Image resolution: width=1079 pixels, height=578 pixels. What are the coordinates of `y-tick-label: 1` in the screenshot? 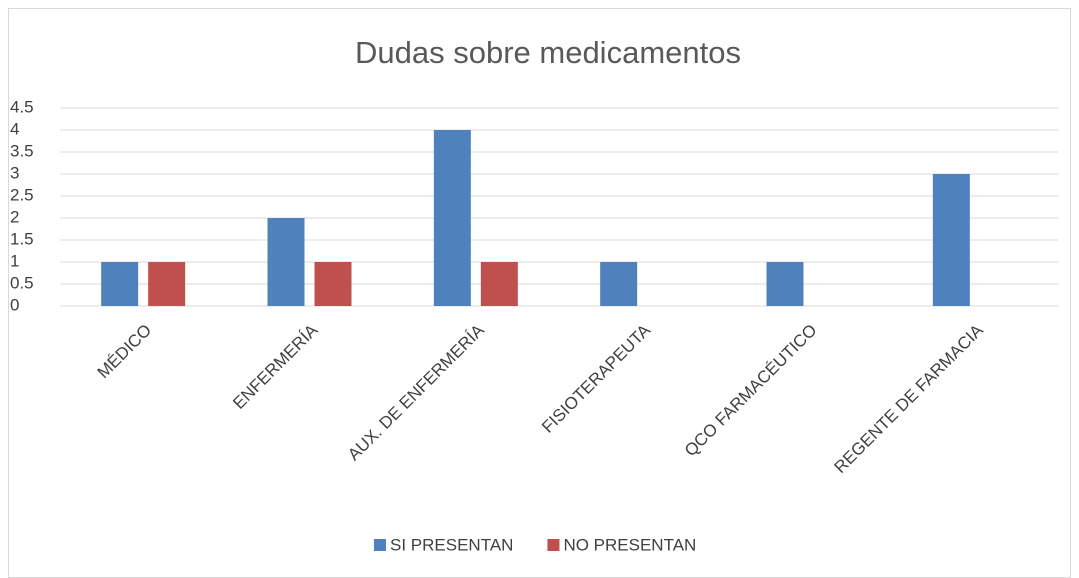 It's located at (14, 260).